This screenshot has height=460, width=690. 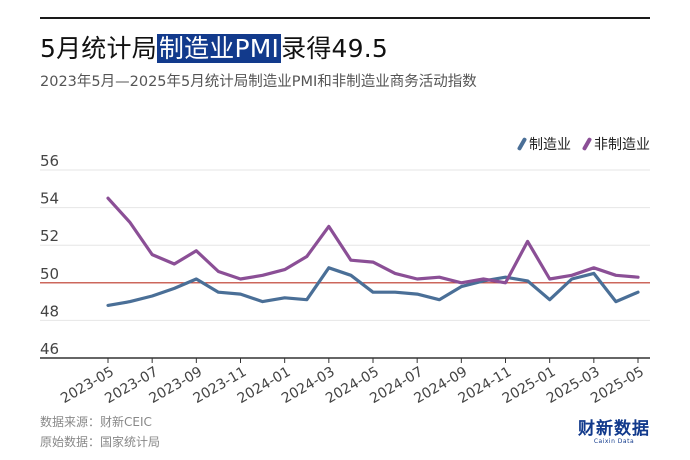 I want to click on title-suffix: 录得49.5, so click(x=335, y=48).